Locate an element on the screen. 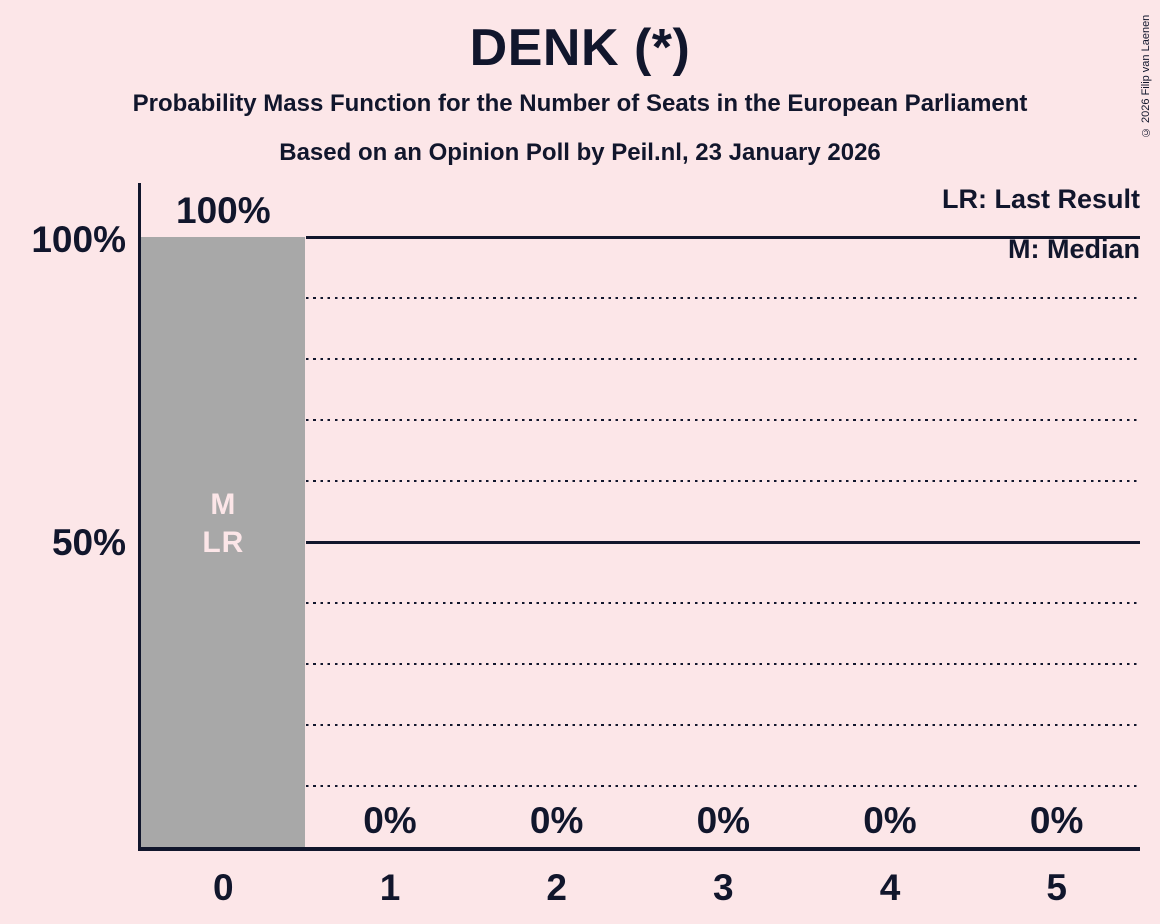 The image size is (1160, 924). bar-value-label-2: 0% is located at coordinates (556, 820).